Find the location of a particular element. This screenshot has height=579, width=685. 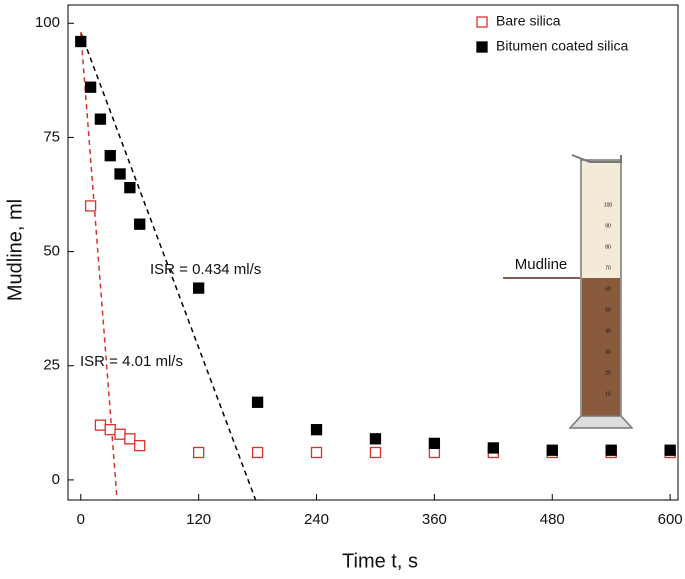

x-tick-label: 480 is located at coordinates (552, 519).